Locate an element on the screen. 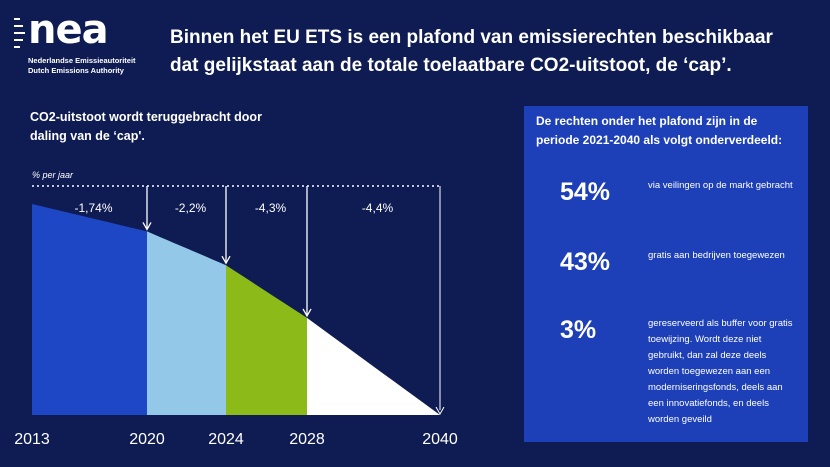  allocation-percentage: 54% is located at coordinates (585, 192).